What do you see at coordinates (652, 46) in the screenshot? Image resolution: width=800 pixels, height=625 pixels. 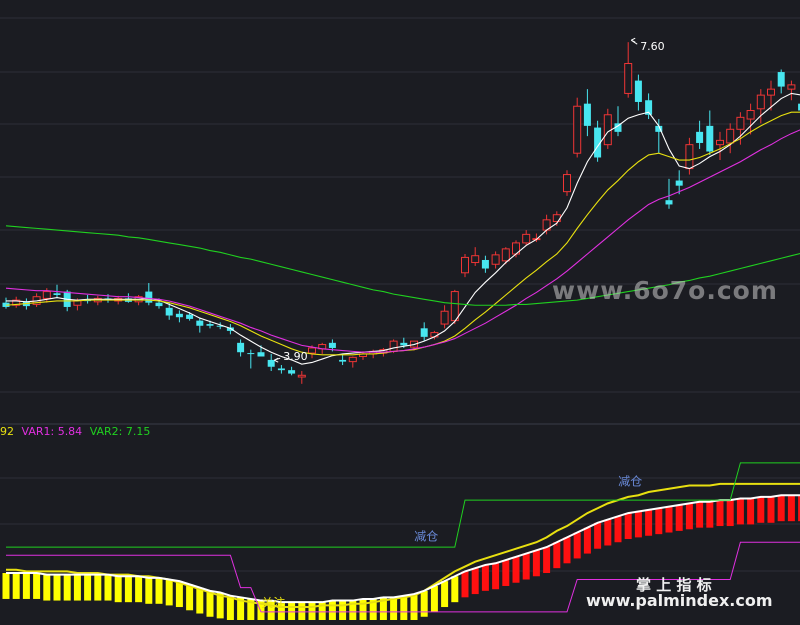 I see `price-marker-label: 7.60` at bounding box center [652, 46].